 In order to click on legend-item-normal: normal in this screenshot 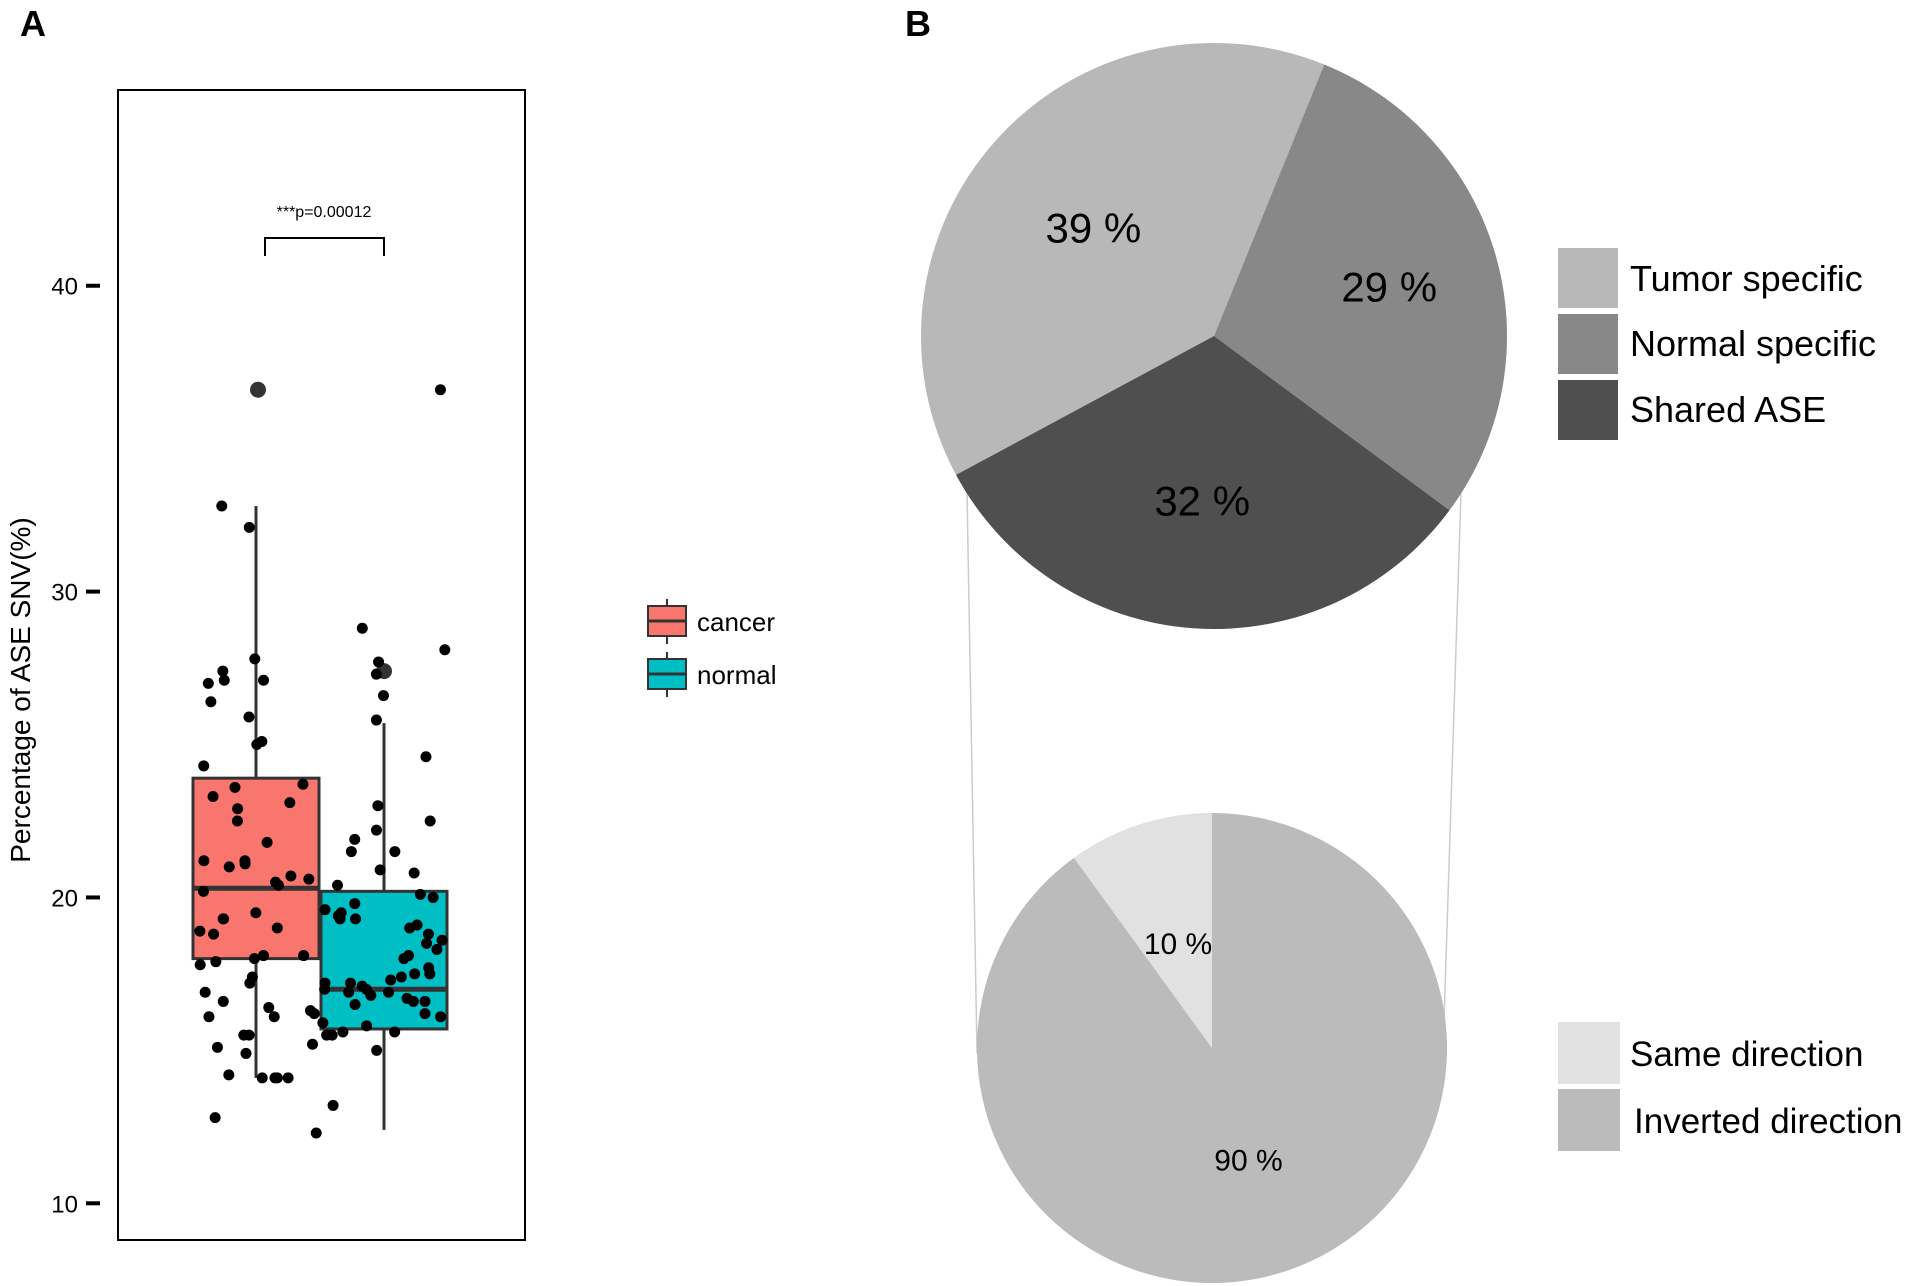, I will do `click(711, 674)`.